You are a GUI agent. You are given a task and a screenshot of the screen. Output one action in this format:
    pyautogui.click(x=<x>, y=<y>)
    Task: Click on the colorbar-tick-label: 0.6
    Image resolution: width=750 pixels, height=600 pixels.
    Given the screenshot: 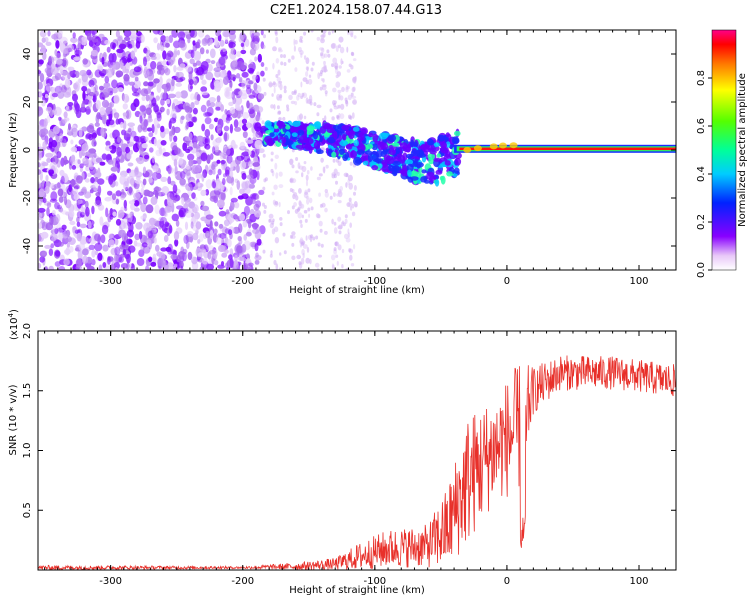 What is the action you would take?
    pyautogui.click(x=701, y=126)
    